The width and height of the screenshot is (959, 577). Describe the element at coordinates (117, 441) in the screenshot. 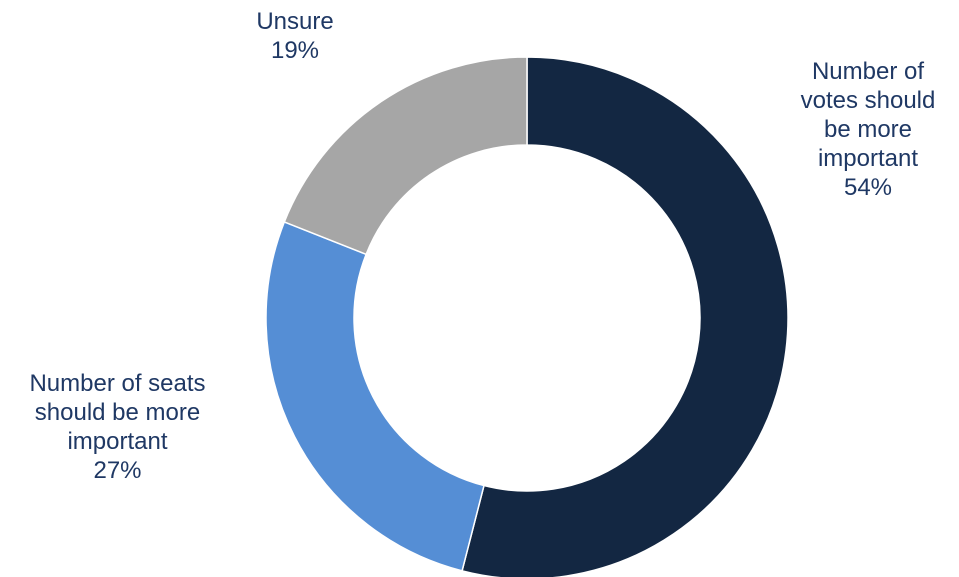

I see `slice-label-seats-line-3: important` at that location.